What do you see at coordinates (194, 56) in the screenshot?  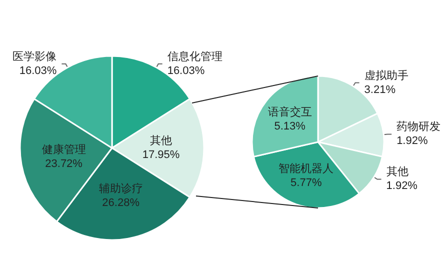 I see `slice-label: 信息化管理` at bounding box center [194, 56].